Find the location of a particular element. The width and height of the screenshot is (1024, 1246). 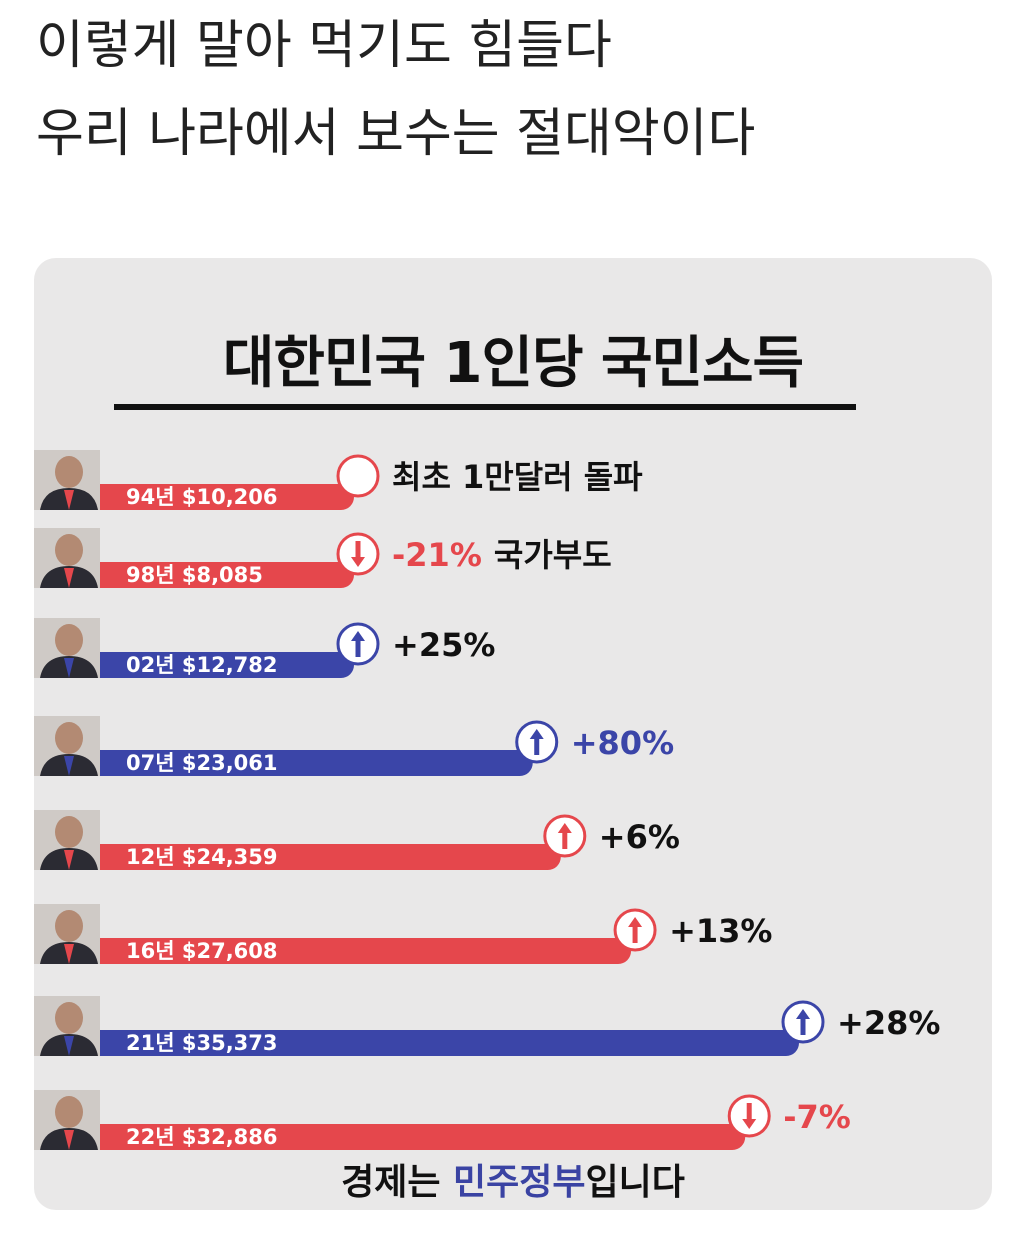

post-text-line-2: 우리 나라에서 보수는 절대악이다 is located at coordinates (396, 134).